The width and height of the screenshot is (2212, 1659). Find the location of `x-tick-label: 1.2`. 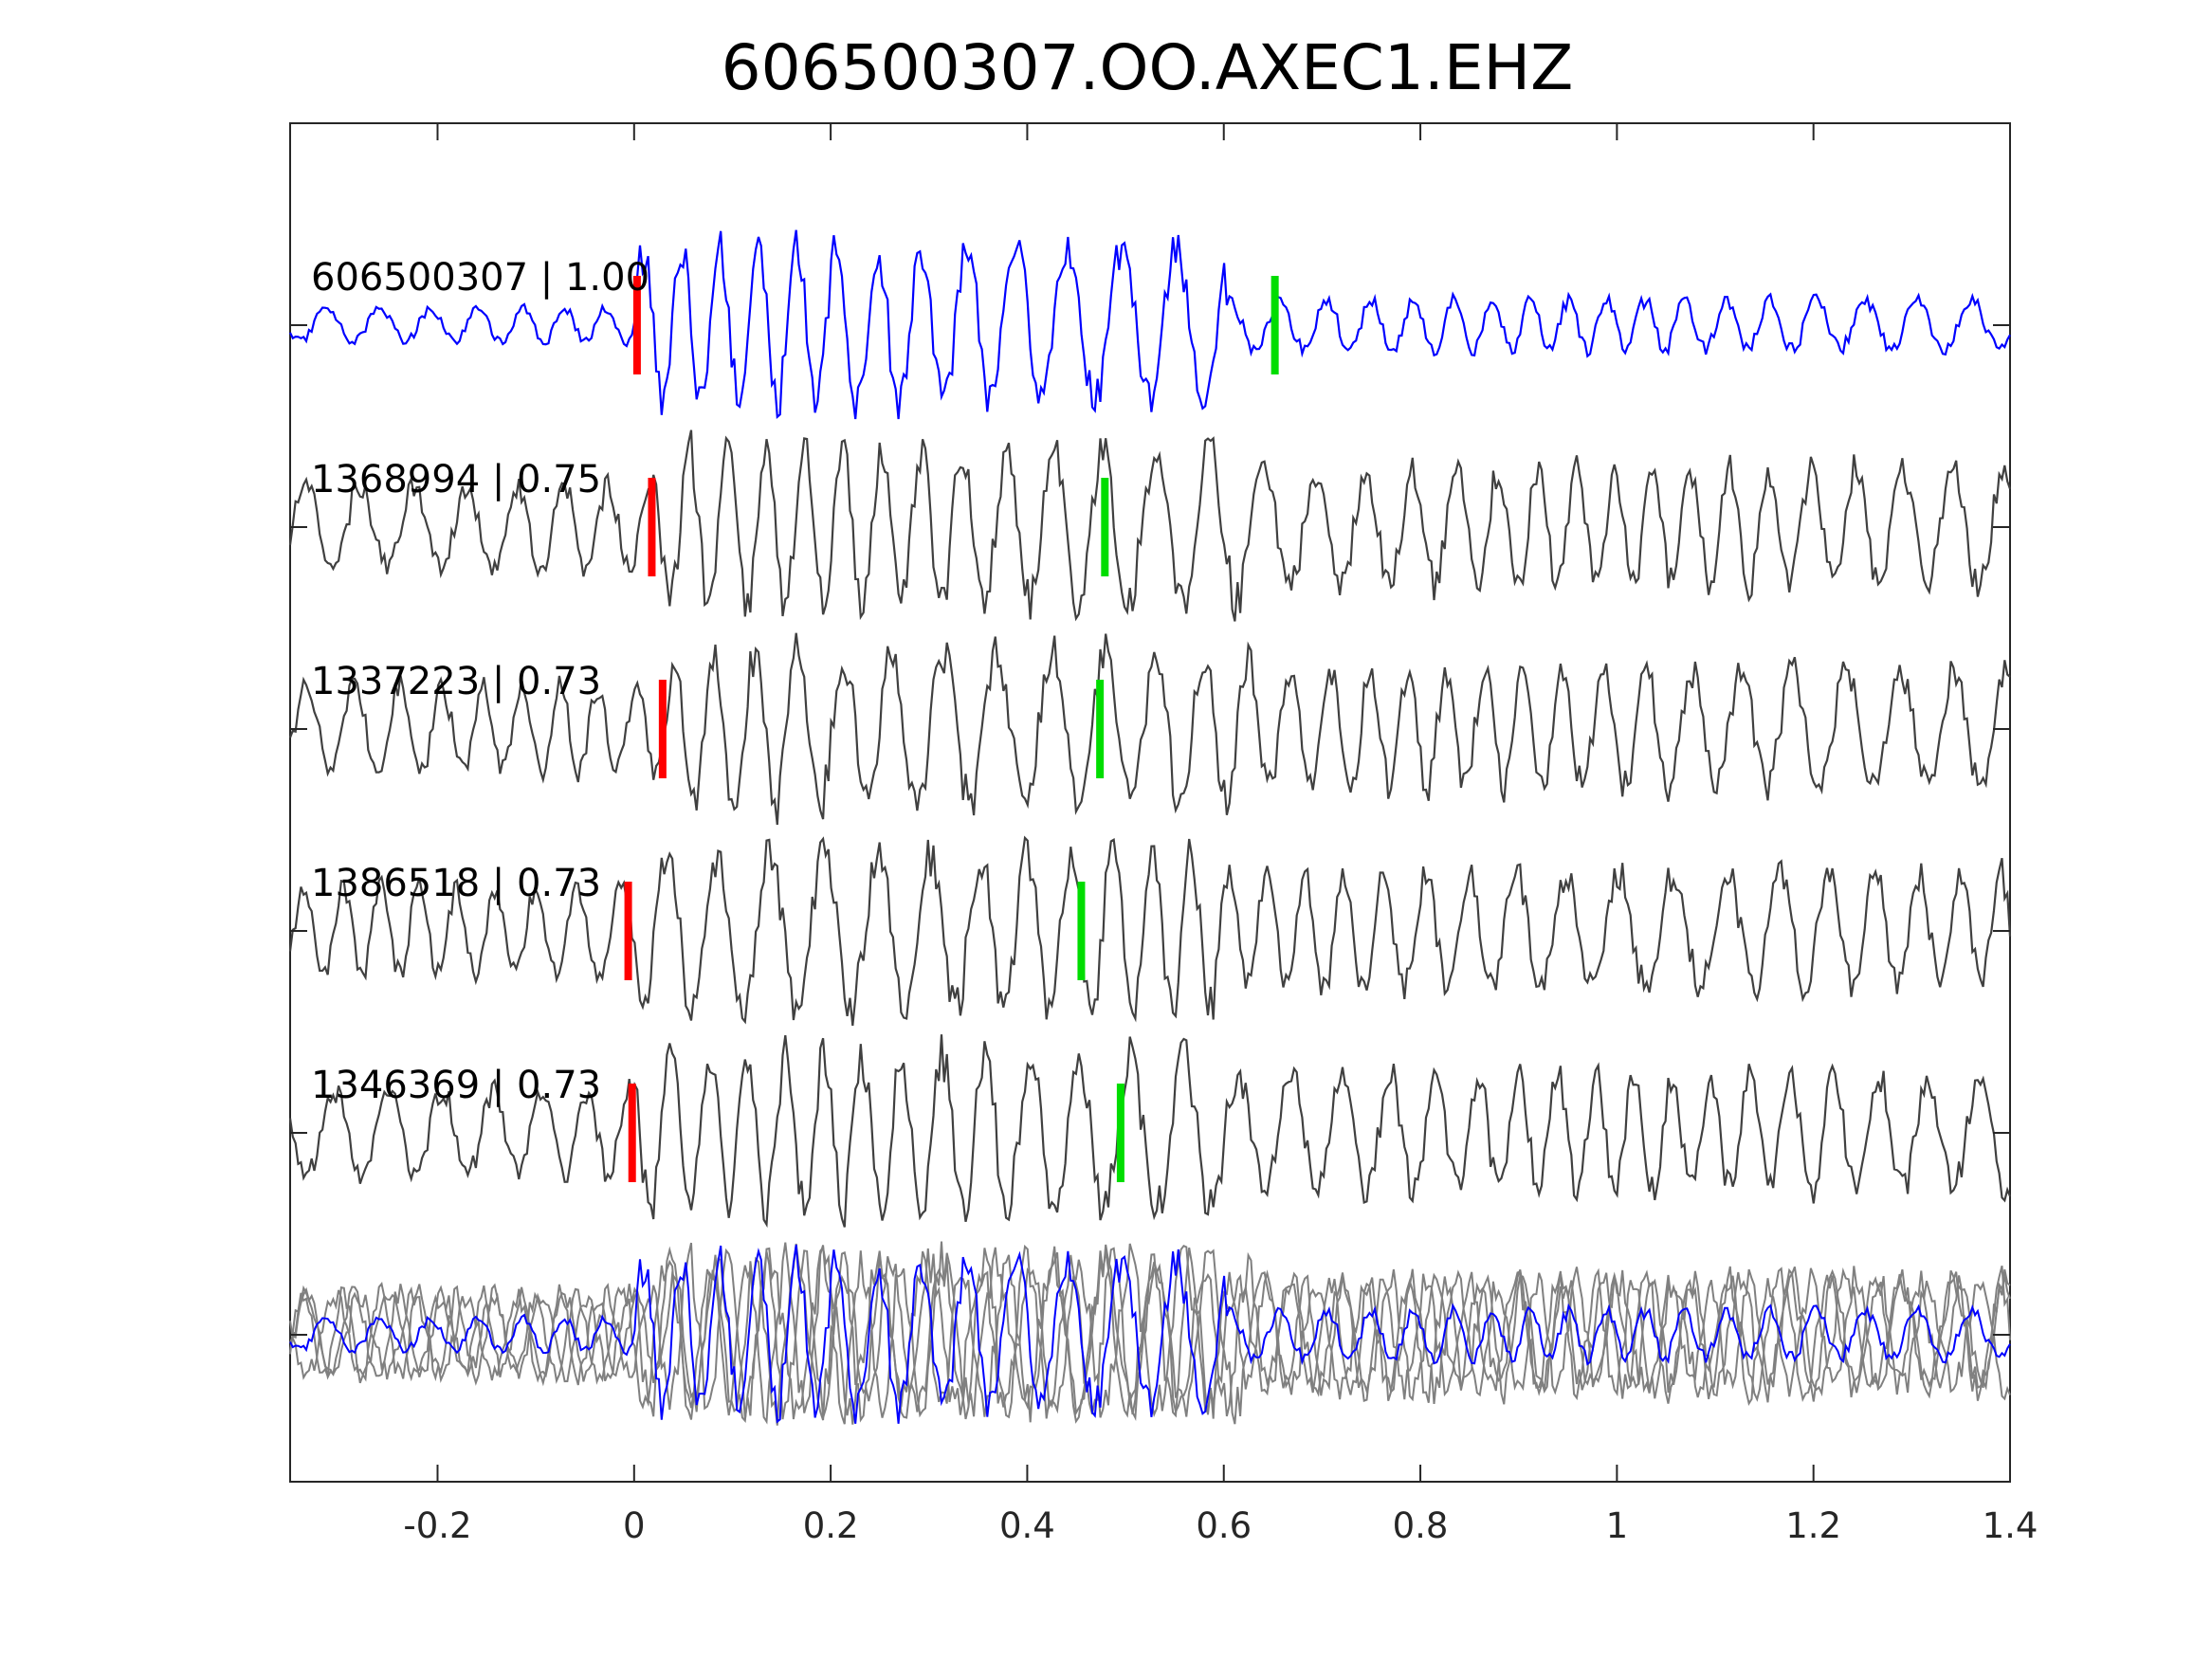

x-tick-label: 1.2 is located at coordinates (1813, 1525).